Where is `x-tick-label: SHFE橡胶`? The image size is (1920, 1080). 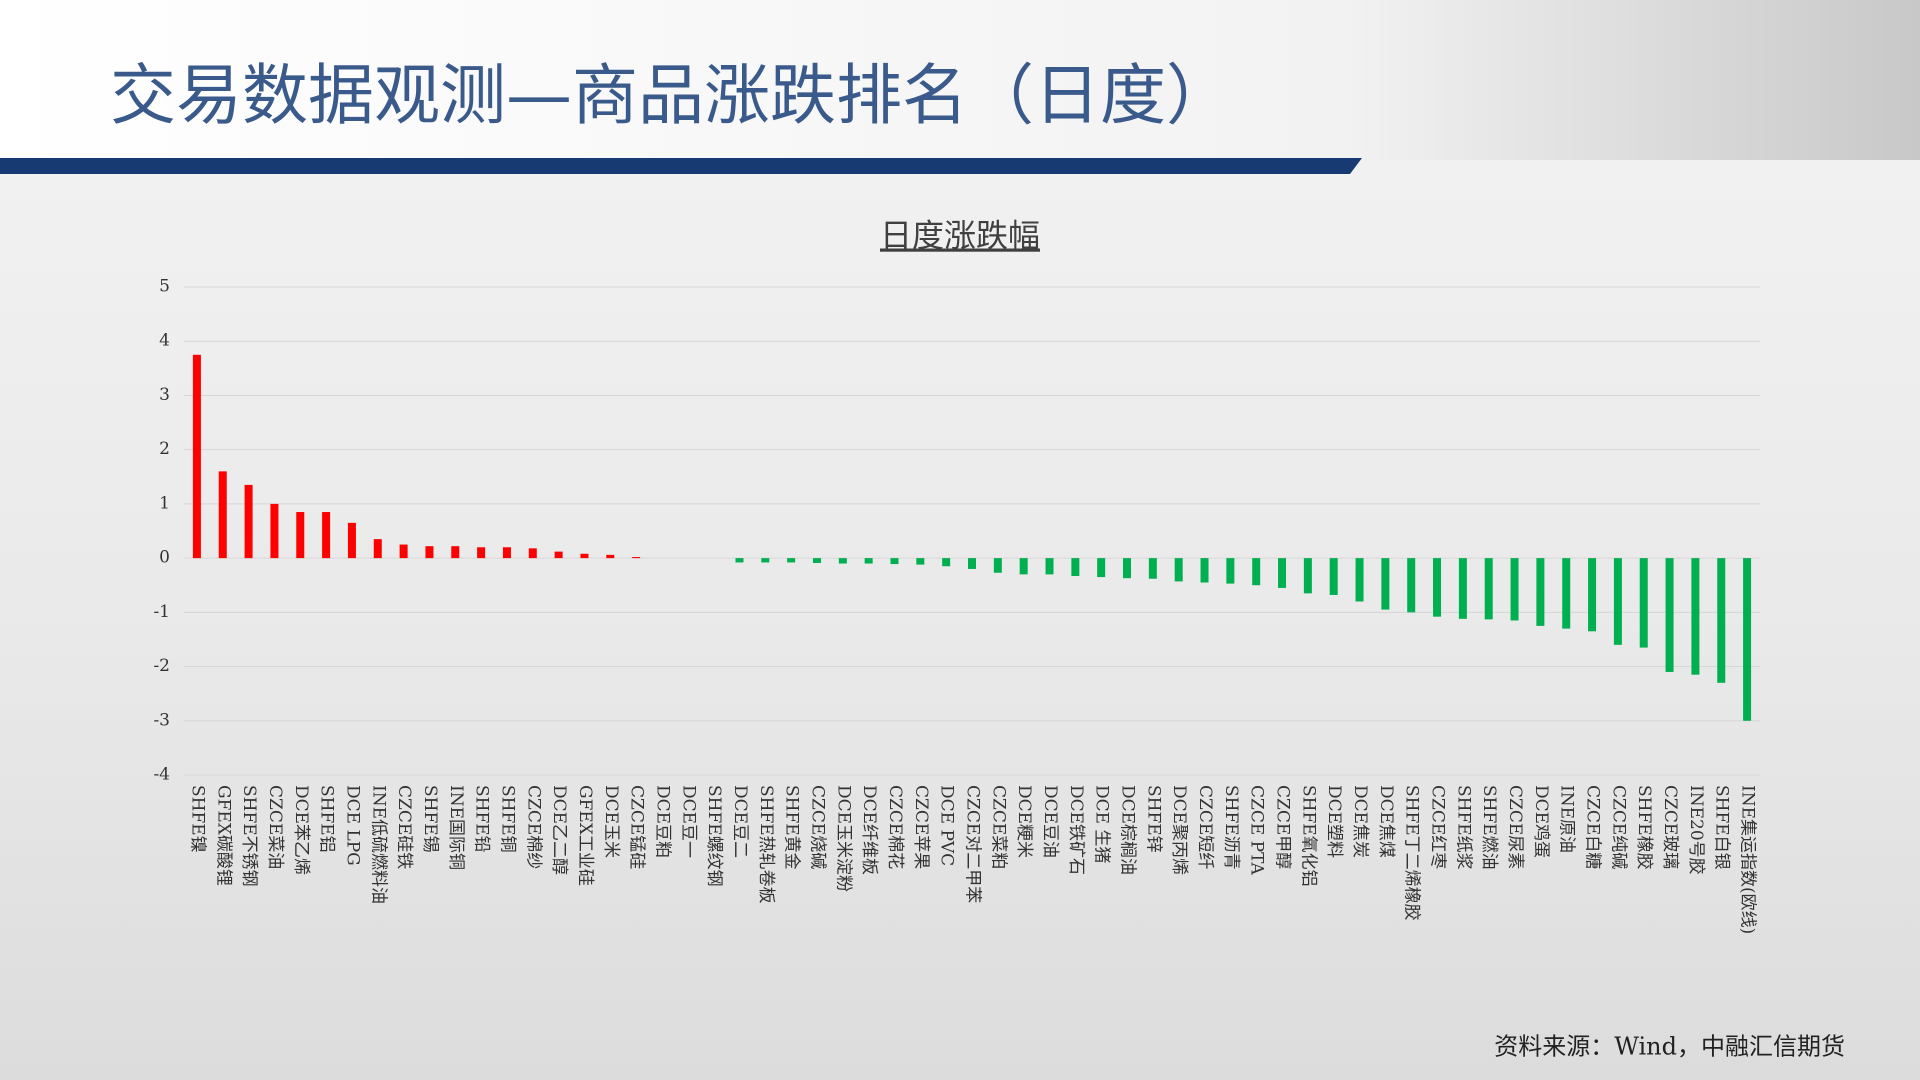
x-tick-label: SHFE橡胶 is located at coordinates (1644, 827).